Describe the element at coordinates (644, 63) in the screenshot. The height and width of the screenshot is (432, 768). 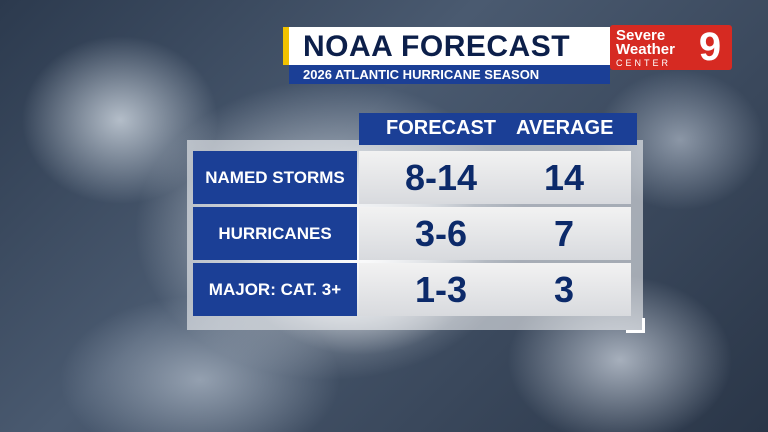
I see `logo-center-text: CENTER` at that location.